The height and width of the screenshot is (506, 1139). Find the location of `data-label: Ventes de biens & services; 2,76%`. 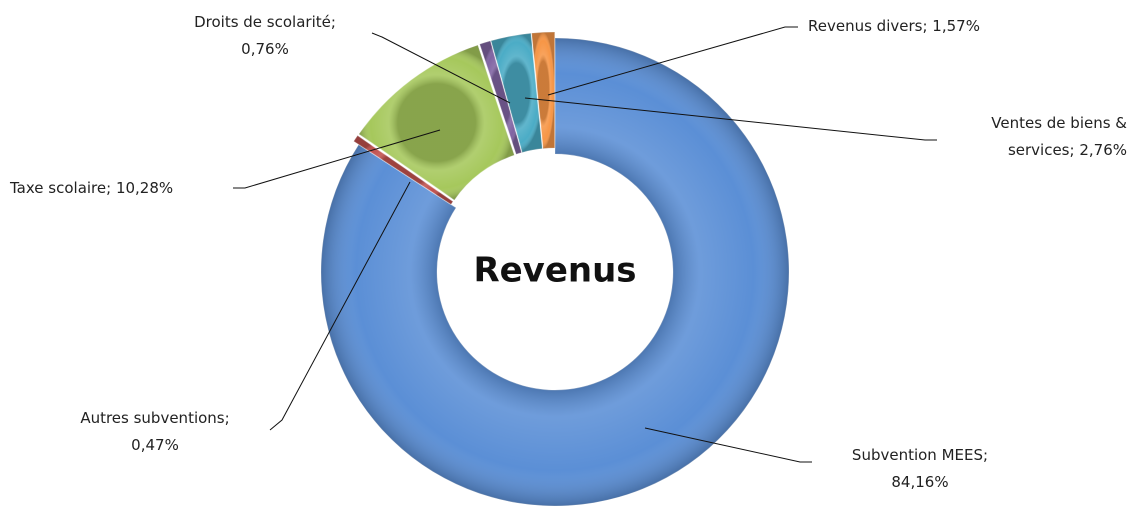

data-label: Ventes de biens & services; 2,76% is located at coordinates (1051, 137).